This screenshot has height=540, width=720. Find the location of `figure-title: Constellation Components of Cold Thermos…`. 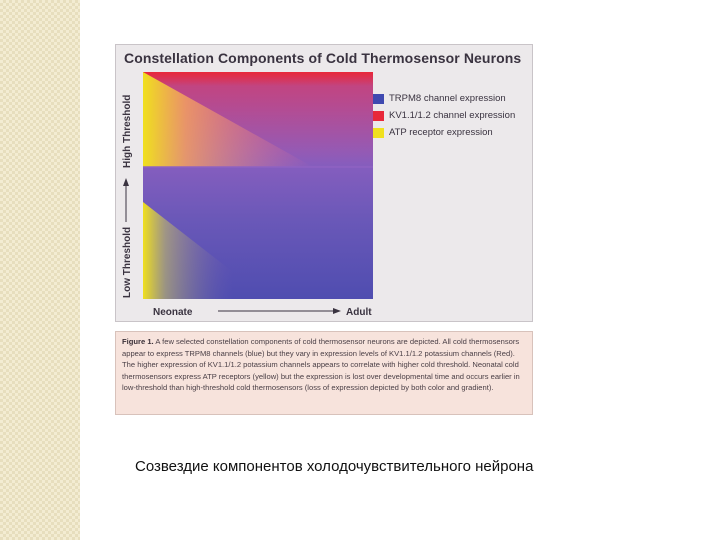

figure-title: Constellation Components of Cold Thermos… is located at coordinates (323, 58).